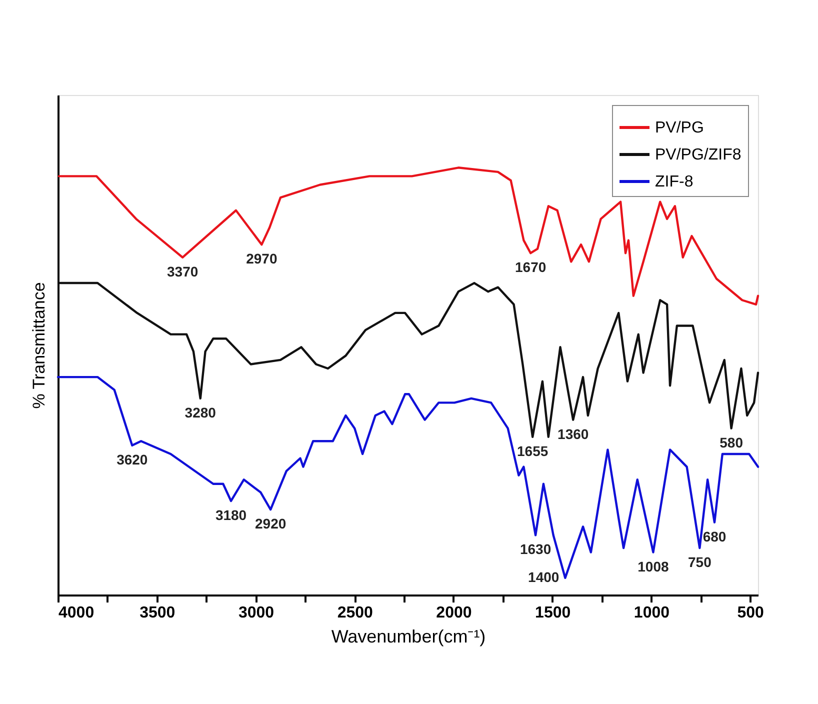 The width and height of the screenshot is (818, 704). Describe the element at coordinates (714, 536) in the screenshot. I see `annotation: 680` at that location.